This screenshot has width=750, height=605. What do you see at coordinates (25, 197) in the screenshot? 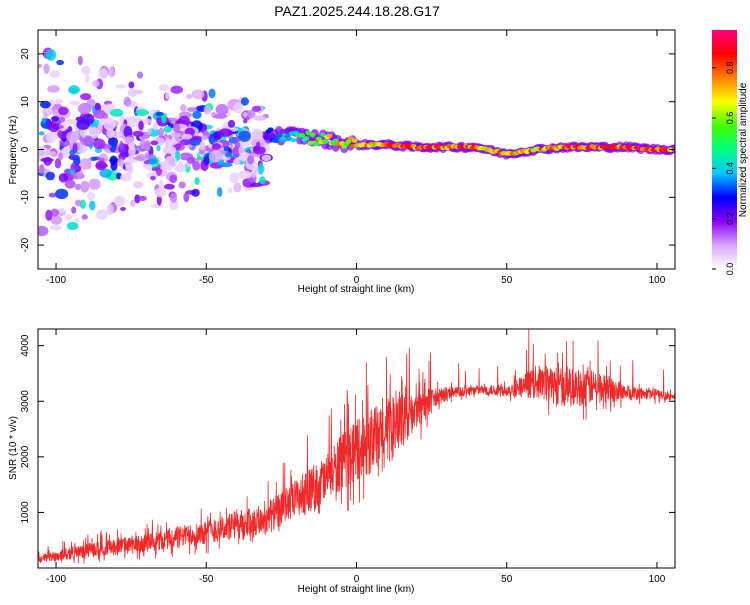
I see `spectrogram-ytick-label: -10` at bounding box center [25, 197].